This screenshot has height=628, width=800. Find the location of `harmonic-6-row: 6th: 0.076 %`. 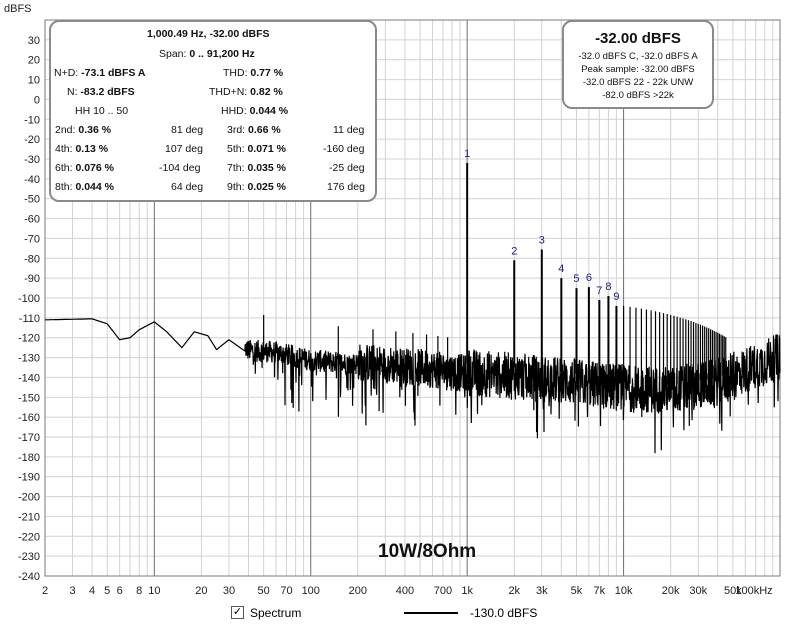

harmonic-6-row: 6th: 0.076 % is located at coordinates (84, 168).